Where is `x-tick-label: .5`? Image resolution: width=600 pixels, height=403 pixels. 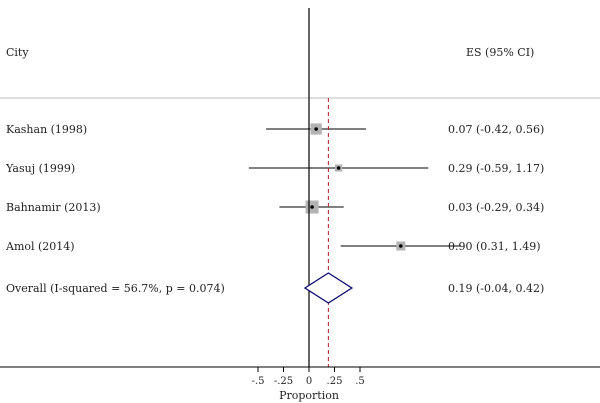 x-tick-label: .5 is located at coordinates (360, 381).